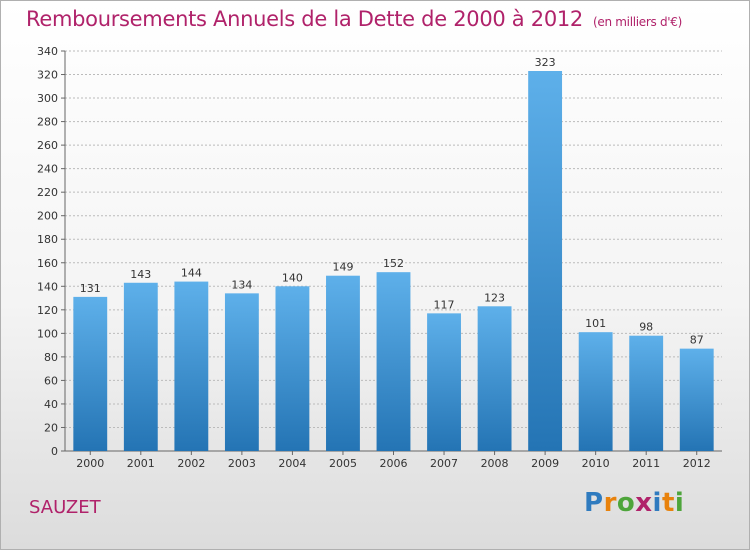  I want to click on y-tick-label: 40, so click(51, 404).